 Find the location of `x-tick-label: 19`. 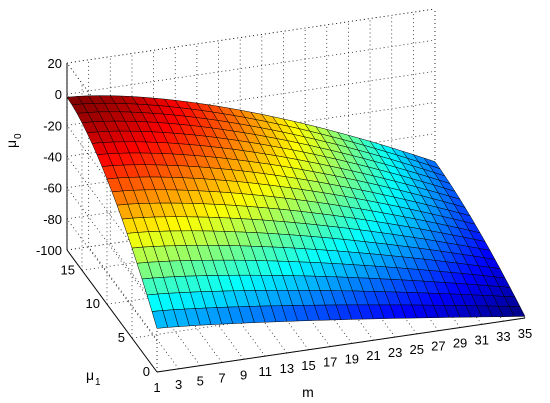

x-tick-label: 19 is located at coordinates (352, 358).